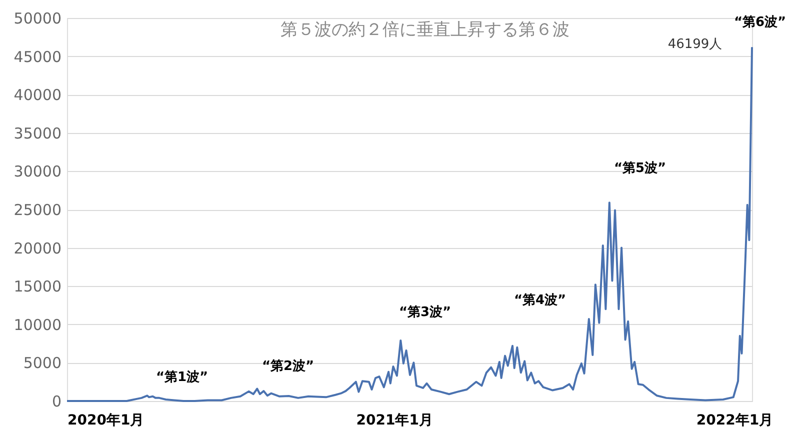  I want to click on annotation: “第5波”, so click(640, 168).